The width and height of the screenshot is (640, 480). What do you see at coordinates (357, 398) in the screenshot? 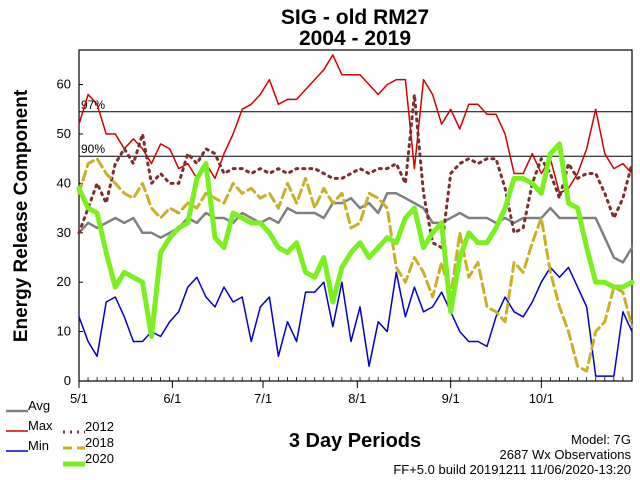
I see `month-tick-label: 8/1` at bounding box center [357, 398].